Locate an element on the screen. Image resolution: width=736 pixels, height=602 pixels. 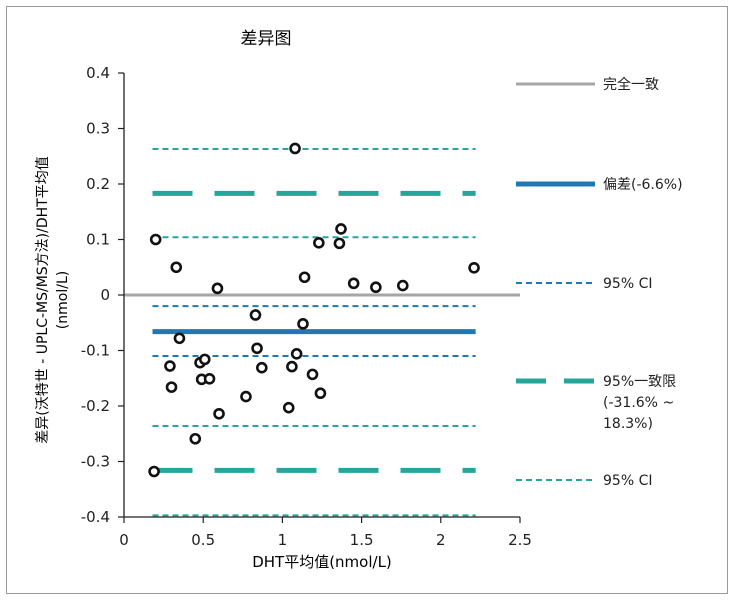
y-tick-label: -0.1 is located at coordinates (95, 351).